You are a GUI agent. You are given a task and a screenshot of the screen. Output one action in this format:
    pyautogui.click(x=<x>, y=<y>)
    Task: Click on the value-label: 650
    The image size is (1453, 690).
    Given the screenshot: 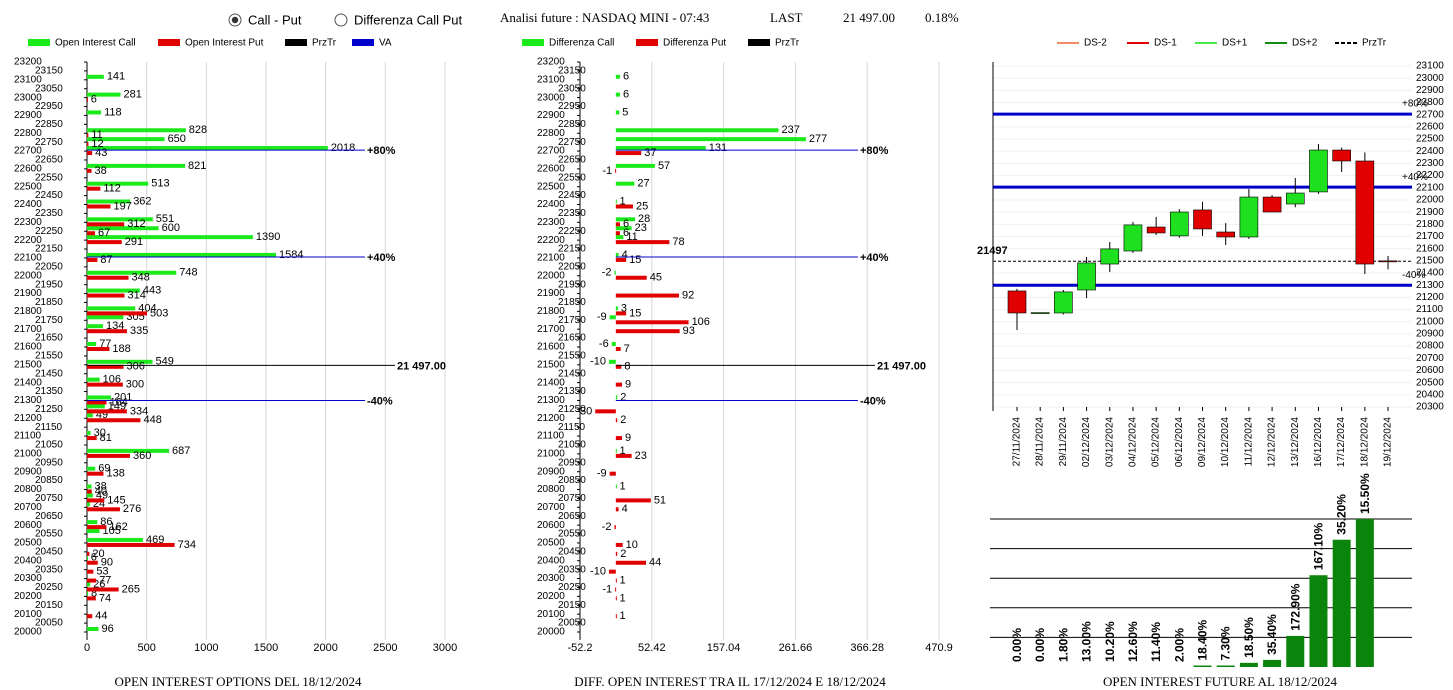 What is the action you would take?
    pyautogui.click(x=177, y=139)
    